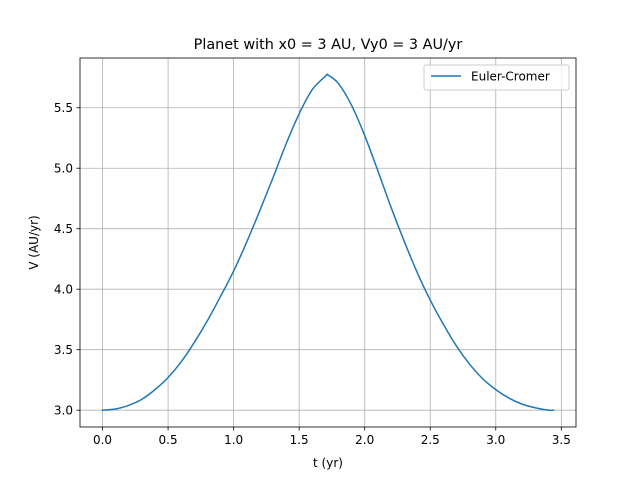  I want to click on chart-title: Planet with x0 = 3 AU, Vy0 = 3 AU/yr, so click(328, 45).